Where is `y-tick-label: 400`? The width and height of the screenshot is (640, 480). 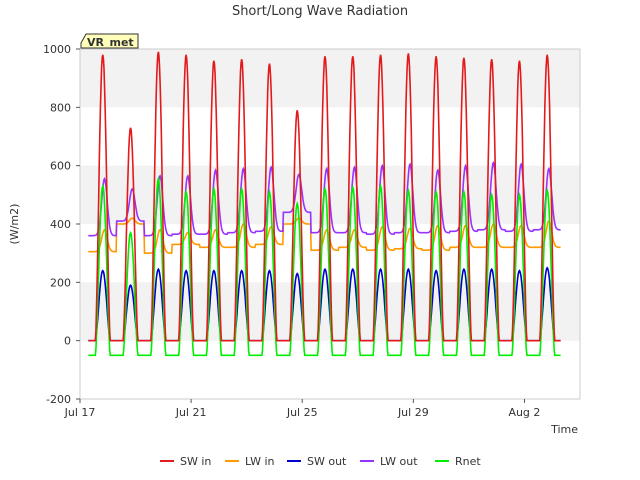
y-tick-label: 400 is located at coordinates (60, 224).